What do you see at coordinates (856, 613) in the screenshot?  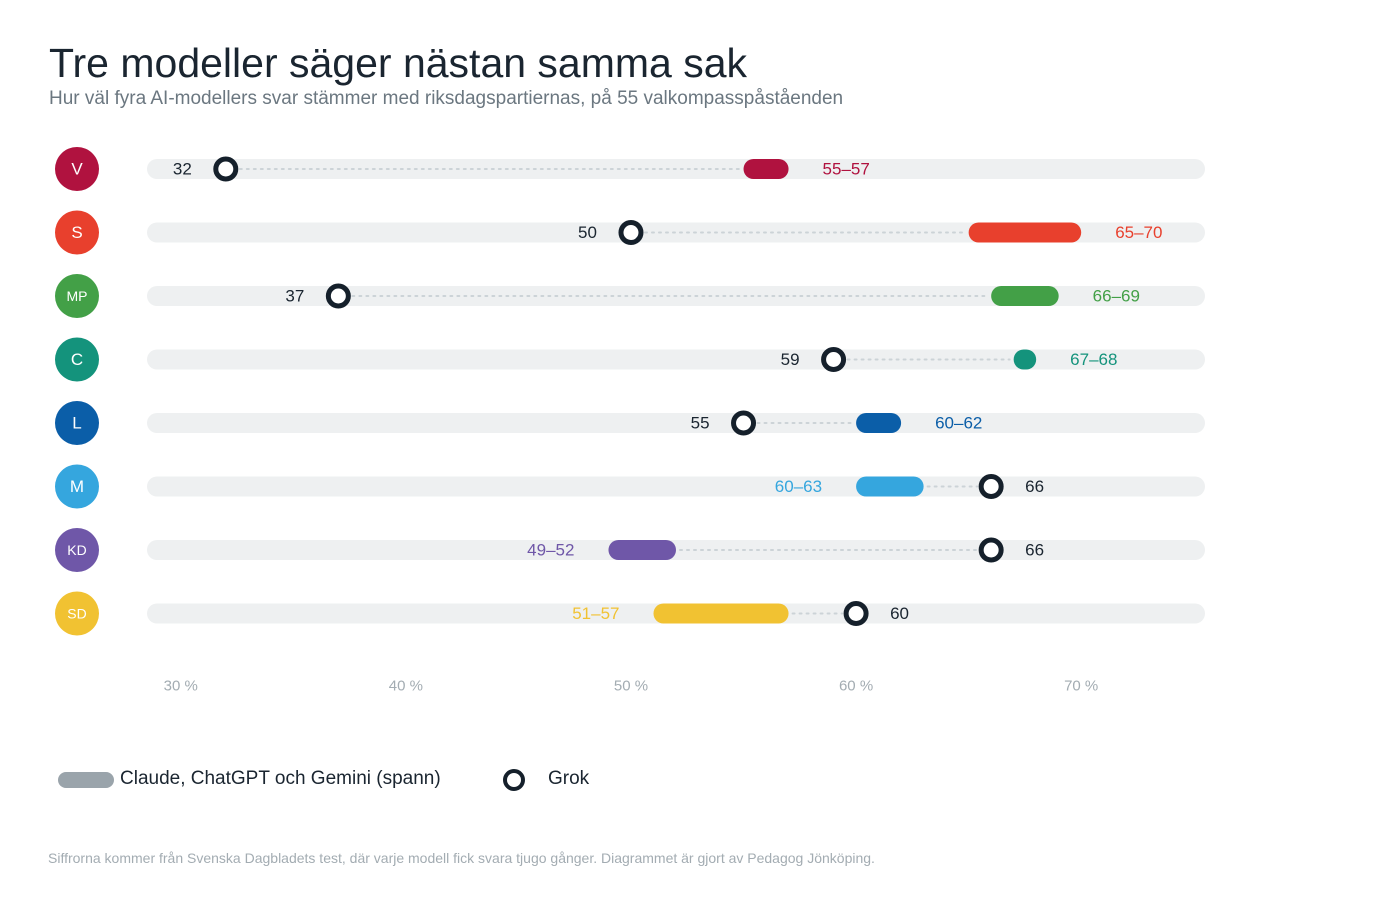 I see `grok-marker-sd` at bounding box center [856, 613].